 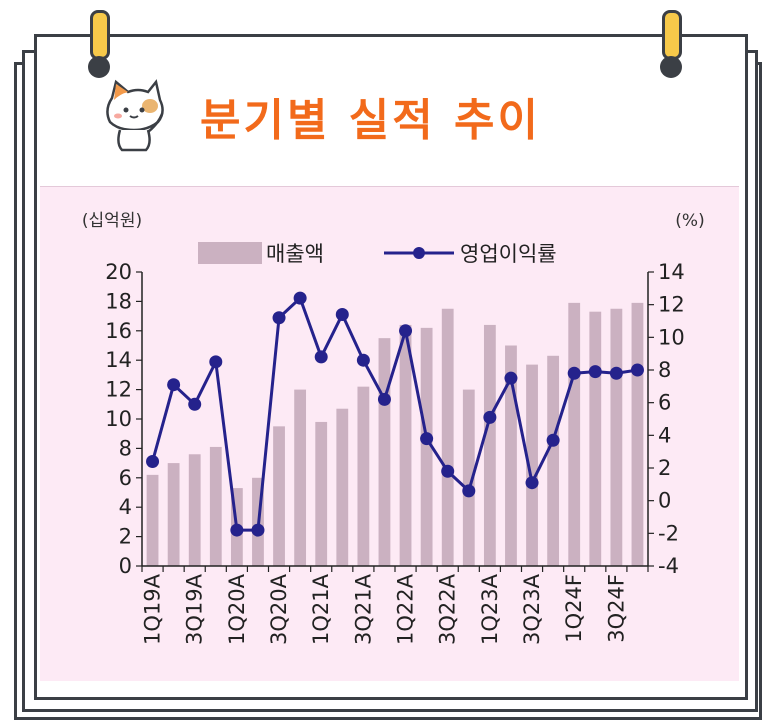 I want to click on right-tick-label: 14, so click(x=671, y=272).